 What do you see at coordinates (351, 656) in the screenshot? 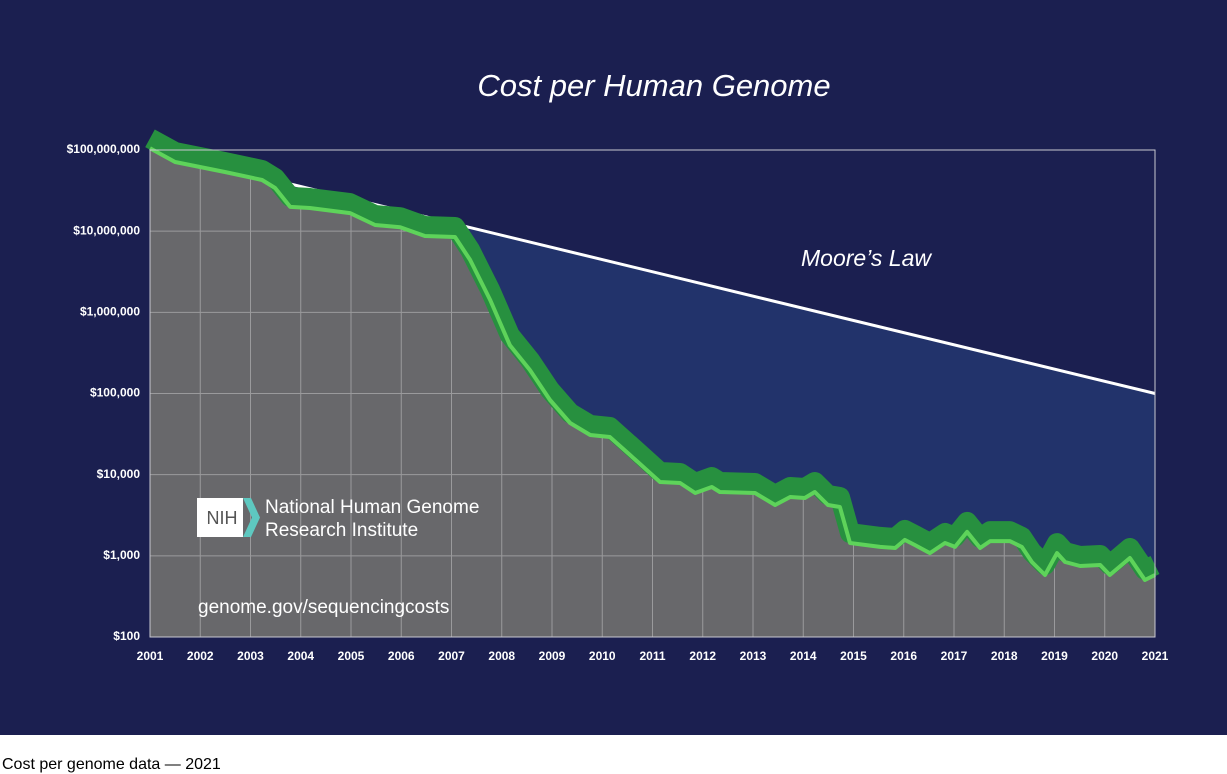
I see `x-tick-label: 2005` at bounding box center [351, 656].